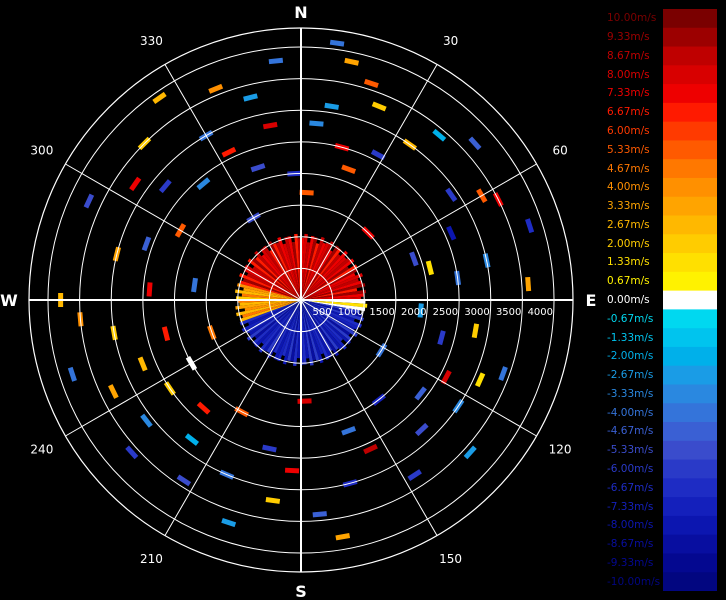  Describe the element at coordinates (41, 150) in the screenshot. I see `azimuth-label: 300` at that location.